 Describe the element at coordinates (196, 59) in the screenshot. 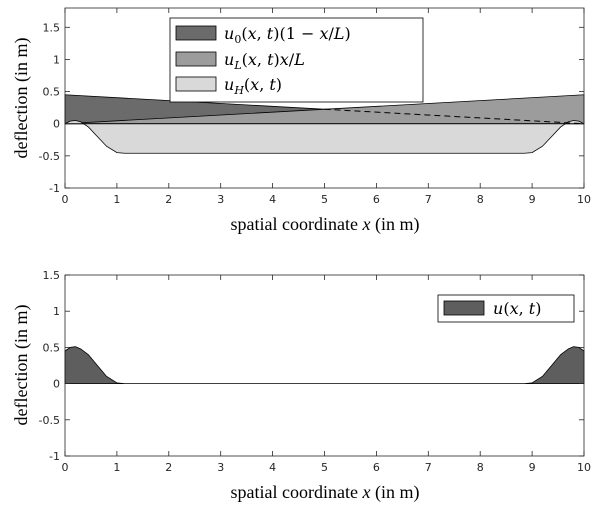

I see `legend-swatch-uL` at that location.